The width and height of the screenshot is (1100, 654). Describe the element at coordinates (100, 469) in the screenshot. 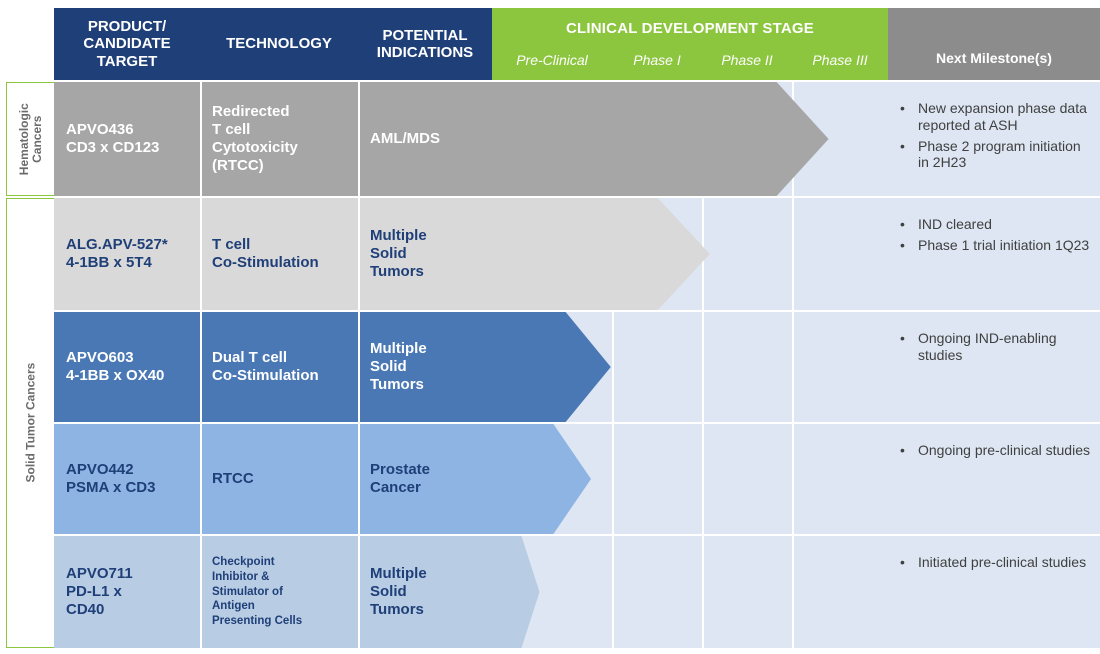

I see `product-name-line: APVO442` at that location.